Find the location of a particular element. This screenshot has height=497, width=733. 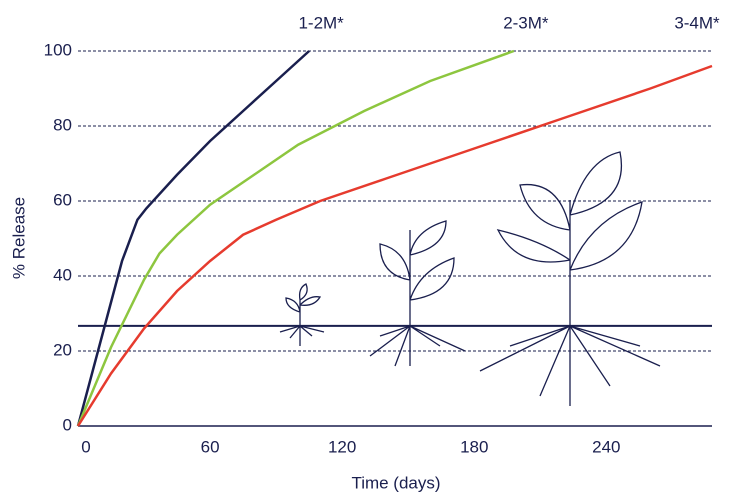

x-tick-label: 60 is located at coordinates (210, 446).